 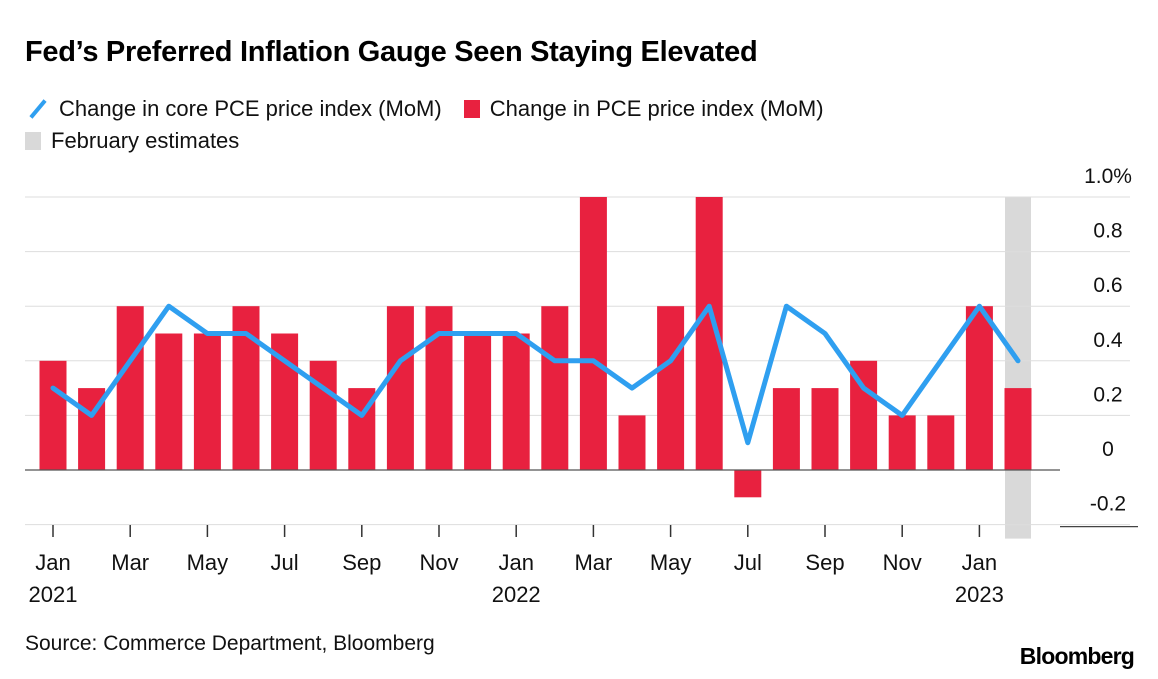 I want to click on brand-logo: Bloomberg, so click(x=1077, y=656).